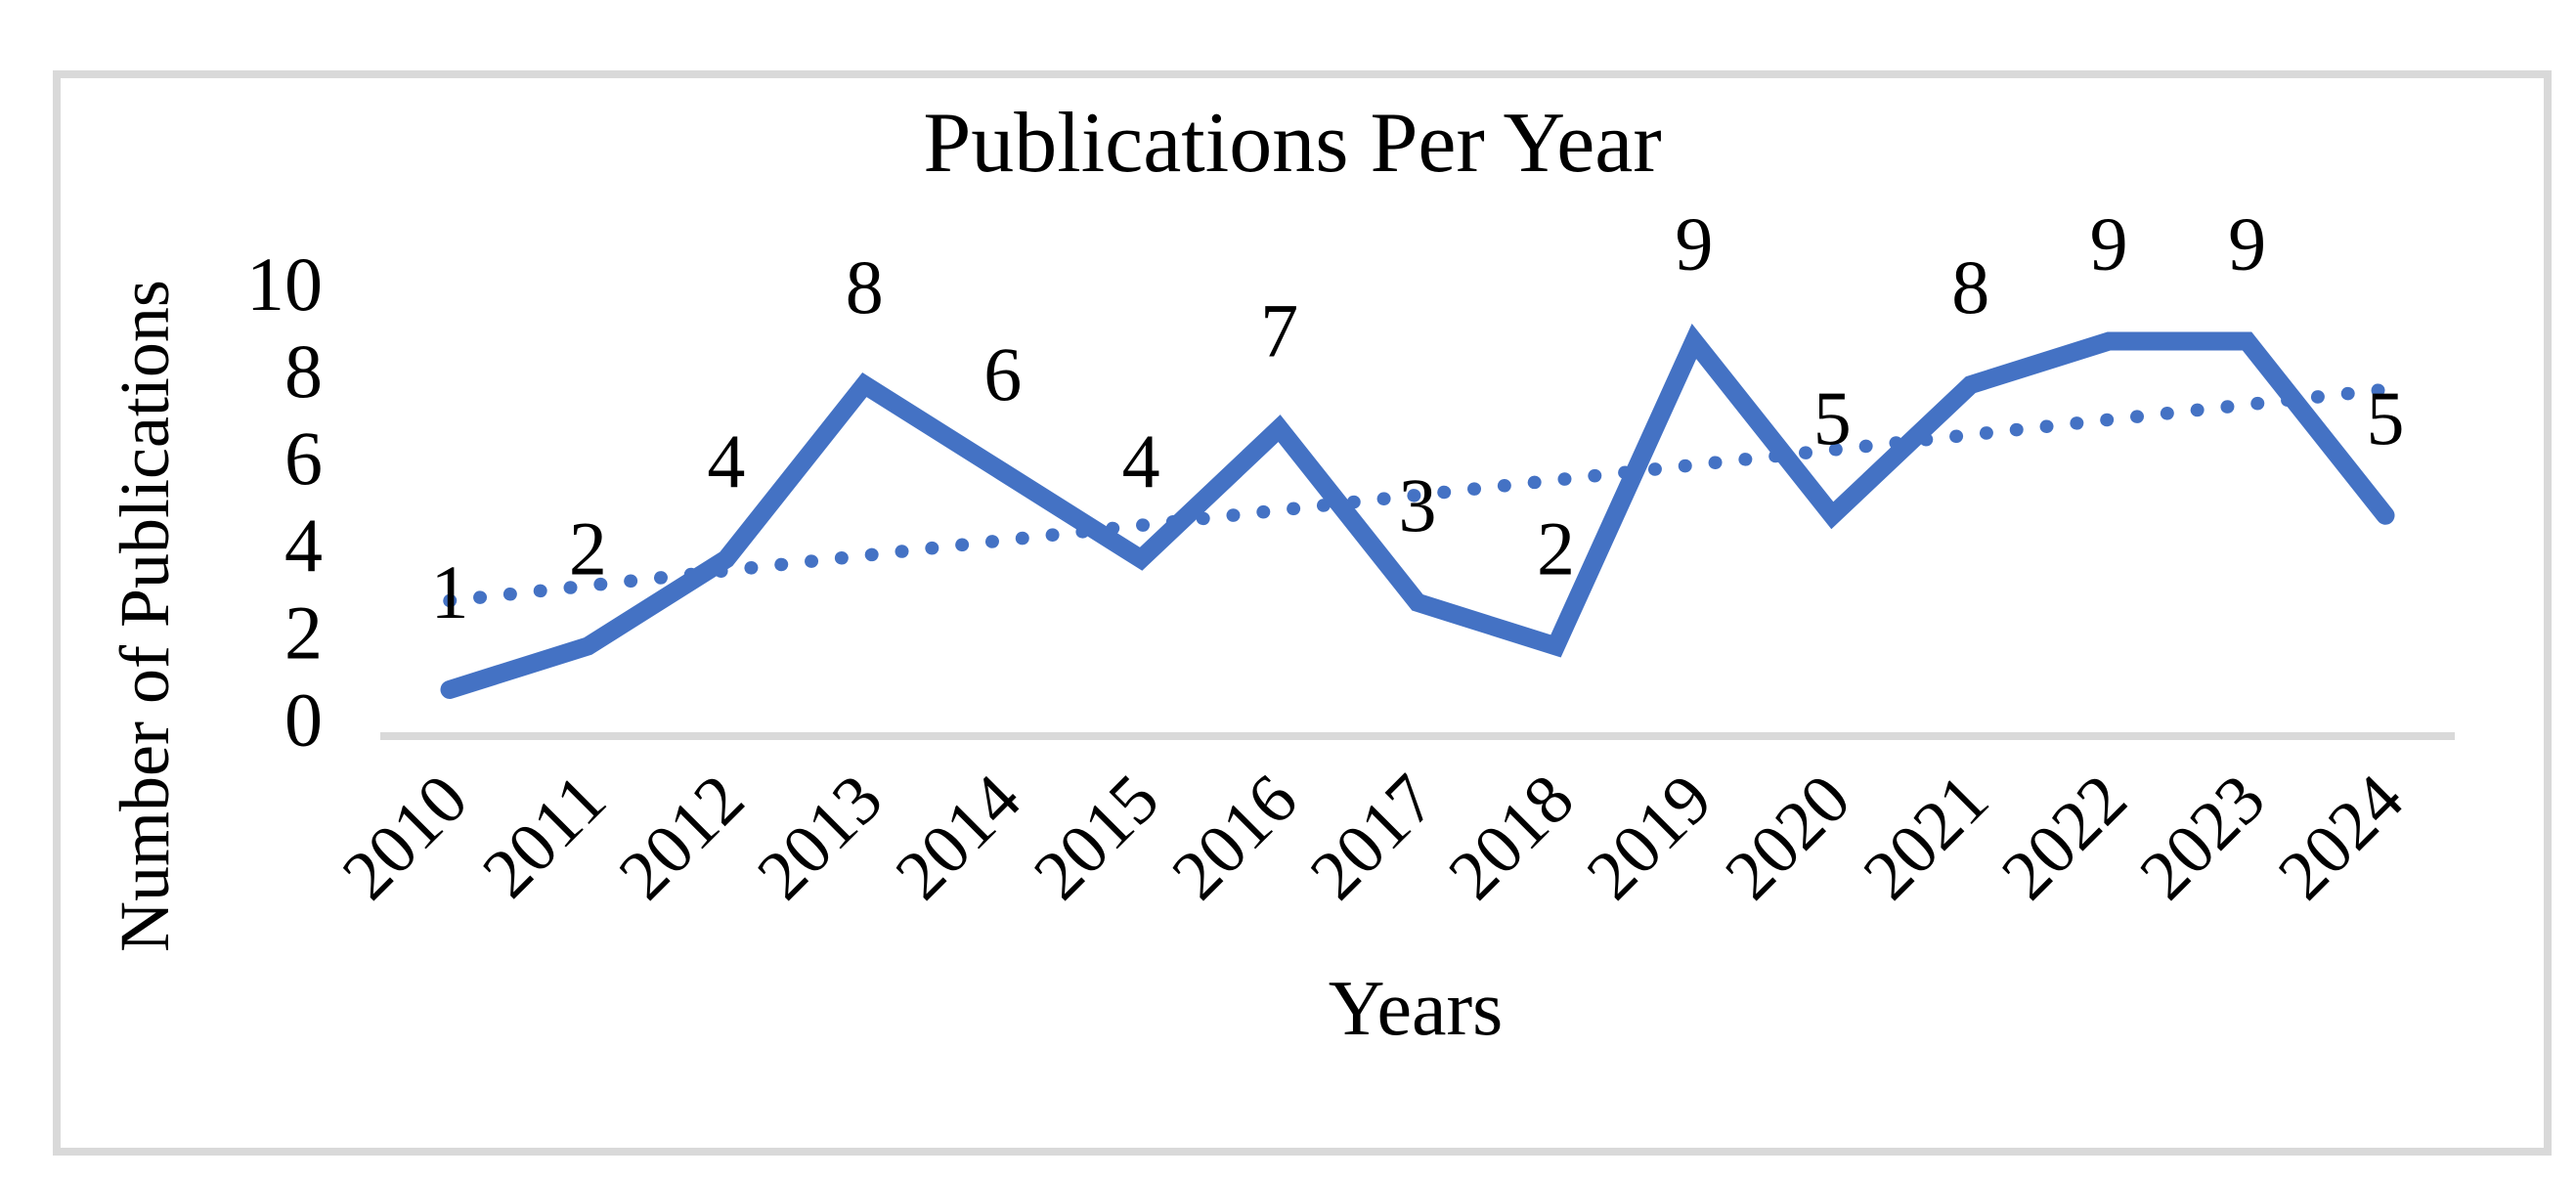 The width and height of the screenshot is (2576, 1179). I want to click on y-tick-label: 4, so click(303, 545).